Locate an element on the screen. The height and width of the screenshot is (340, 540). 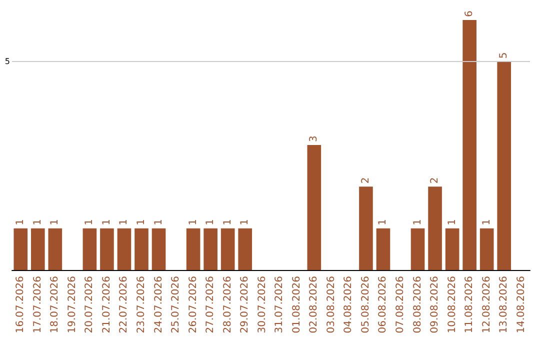
x-tick-label: 18.07.2026 is located at coordinates (55, 305).